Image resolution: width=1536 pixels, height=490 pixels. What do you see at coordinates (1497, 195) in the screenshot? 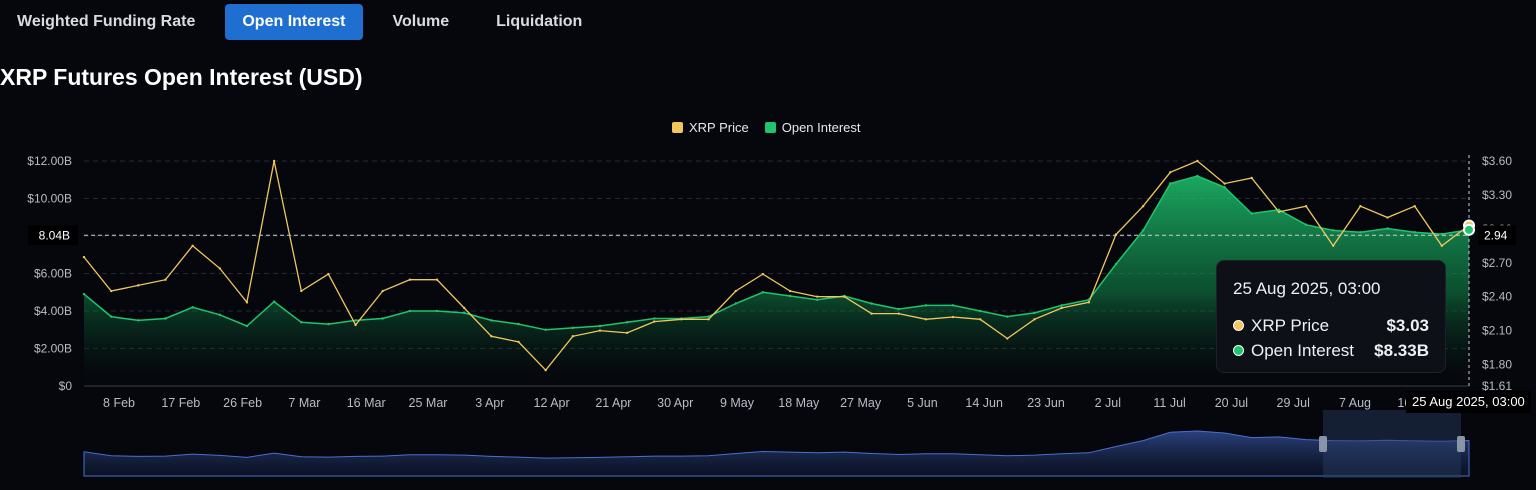
I see `right-tick-label: $3.30` at bounding box center [1497, 195].